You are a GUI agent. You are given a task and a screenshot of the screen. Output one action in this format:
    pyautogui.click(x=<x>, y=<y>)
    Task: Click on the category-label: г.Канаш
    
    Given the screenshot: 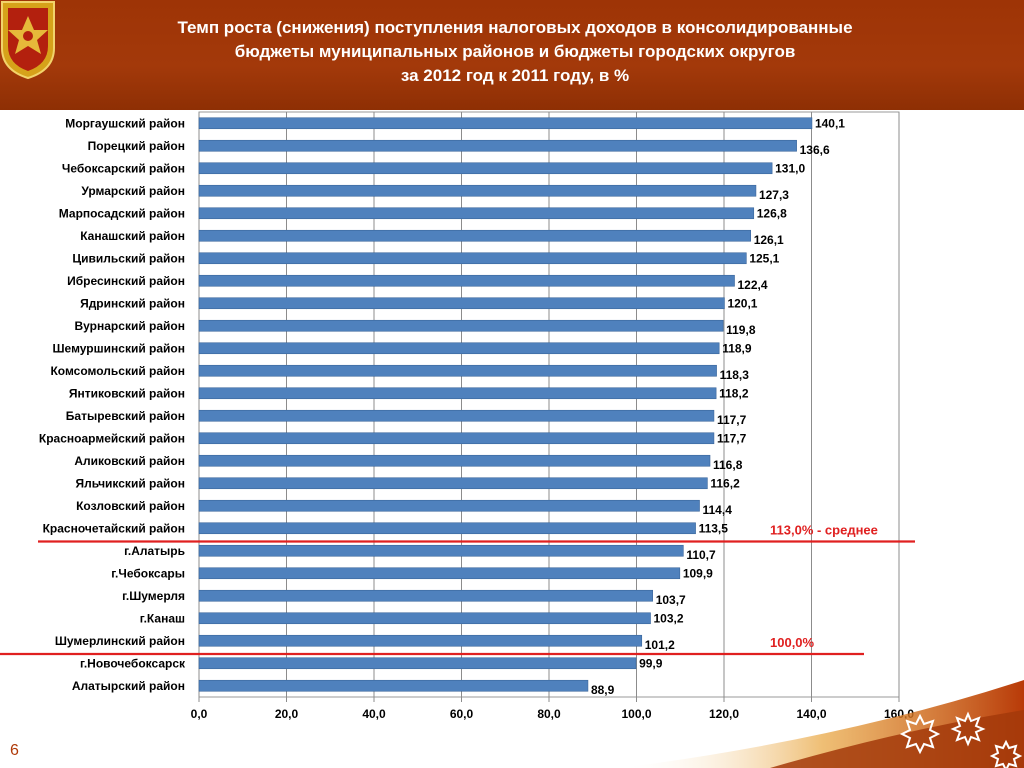 What is the action you would take?
    pyautogui.click(x=162, y=618)
    